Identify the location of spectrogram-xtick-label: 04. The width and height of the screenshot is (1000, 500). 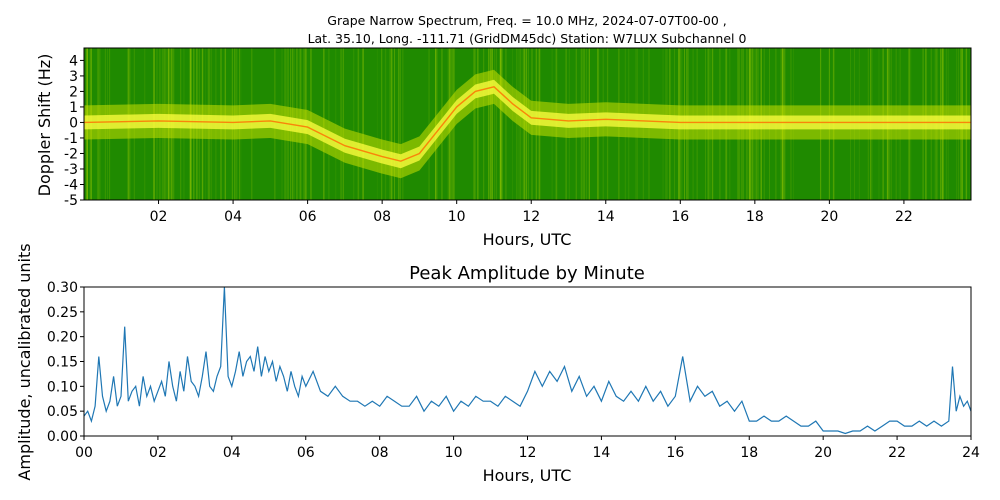
(233, 217).